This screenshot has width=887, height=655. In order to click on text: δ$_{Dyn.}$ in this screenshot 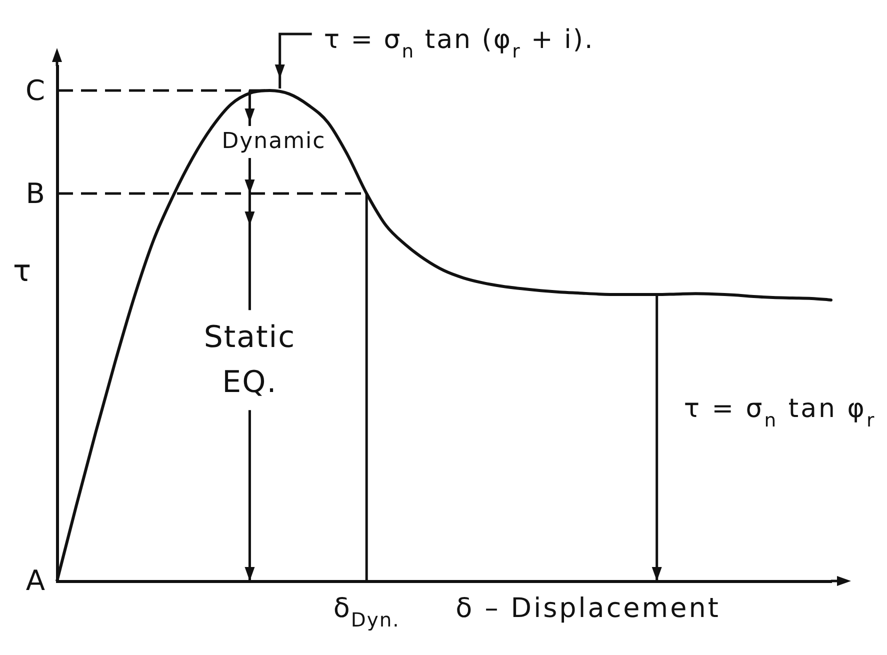, I will do `click(366, 612)`.